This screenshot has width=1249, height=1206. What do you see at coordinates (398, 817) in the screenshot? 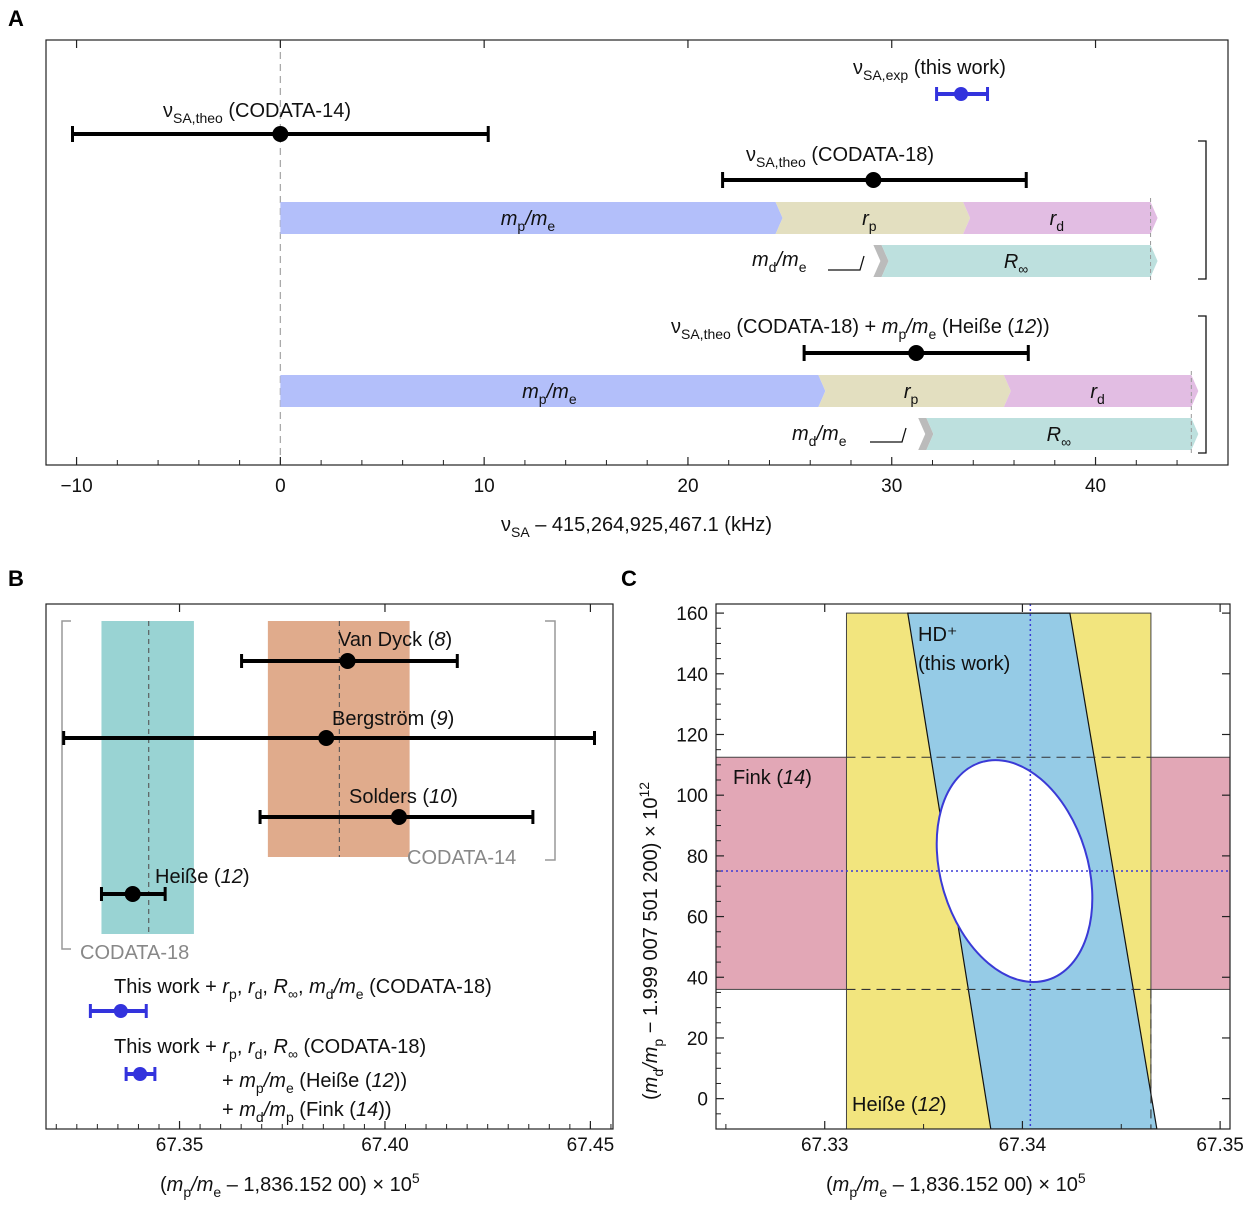
I see `point-solders-point` at bounding box center [398, 817].